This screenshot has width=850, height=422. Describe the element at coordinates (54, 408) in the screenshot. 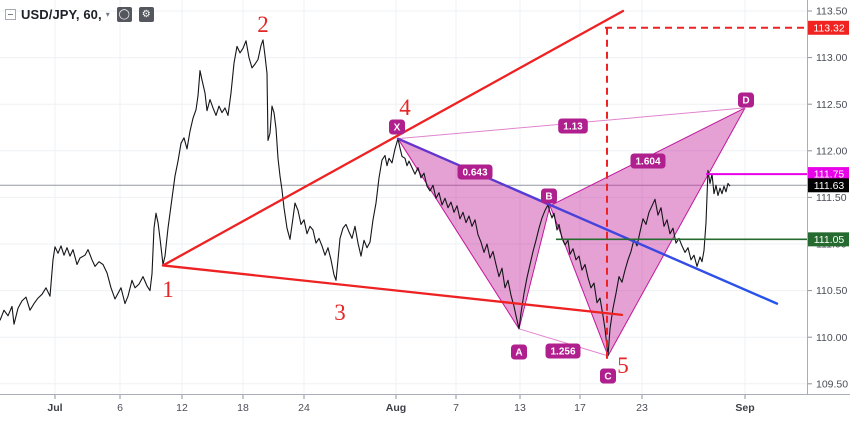

I see `x-tick-label-Jul: Jul` at that location.